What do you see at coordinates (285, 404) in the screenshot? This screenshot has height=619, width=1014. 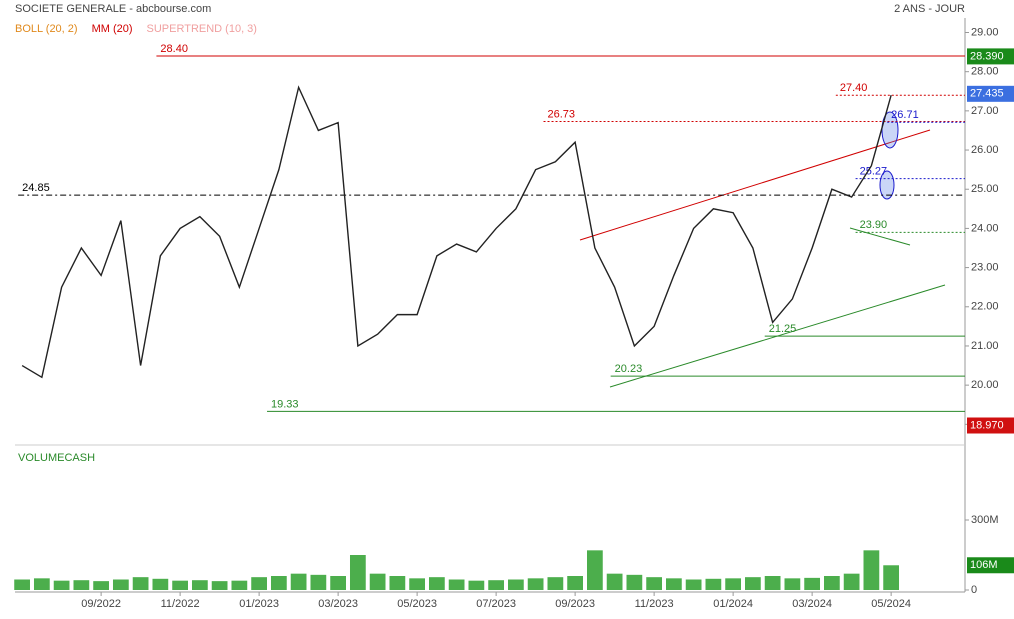 I see `level-label: 19.33` at bounding box center [285, 404].